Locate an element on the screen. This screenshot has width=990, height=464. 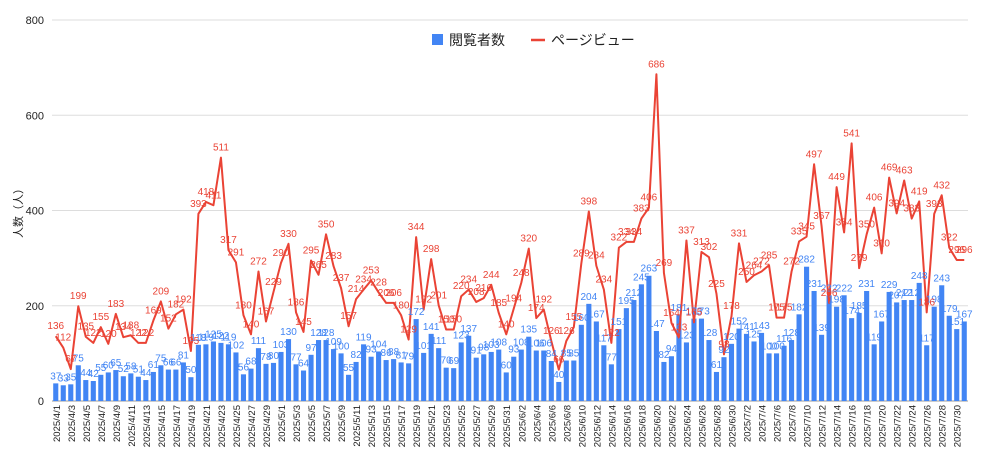
bar-data-label: 88 is located at coordinates (394, 352).